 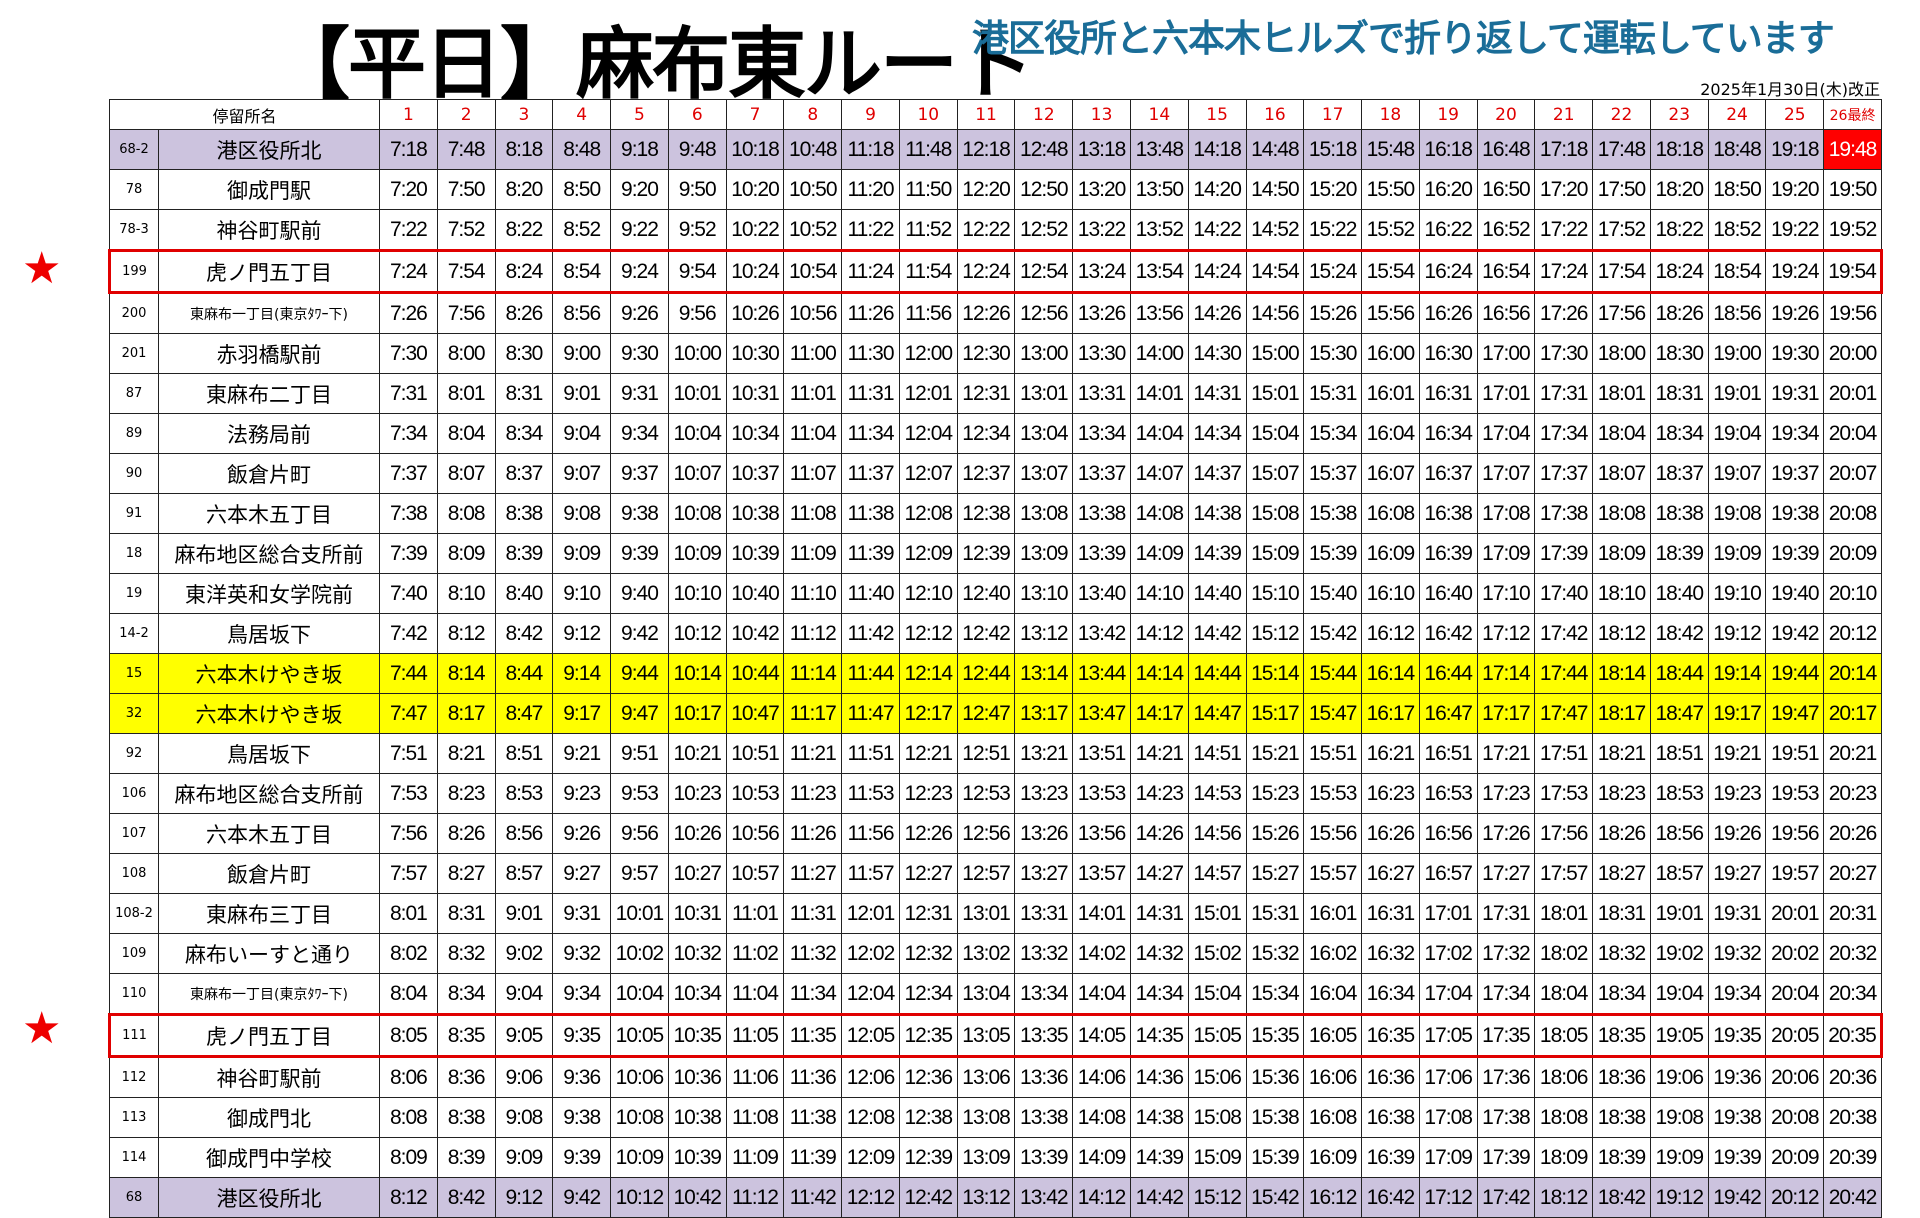 I want to click on departure-time: 13:54, so click(x=1159, y=271).